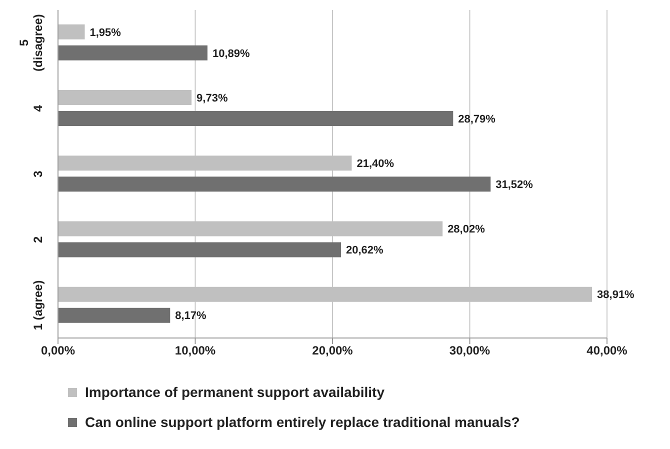 This screenshot has width=670, height=449. What do you see at coordinates (212, 98) in the screenshot?
I see `data-label: 9,73%` at bounding box center [212, 98].